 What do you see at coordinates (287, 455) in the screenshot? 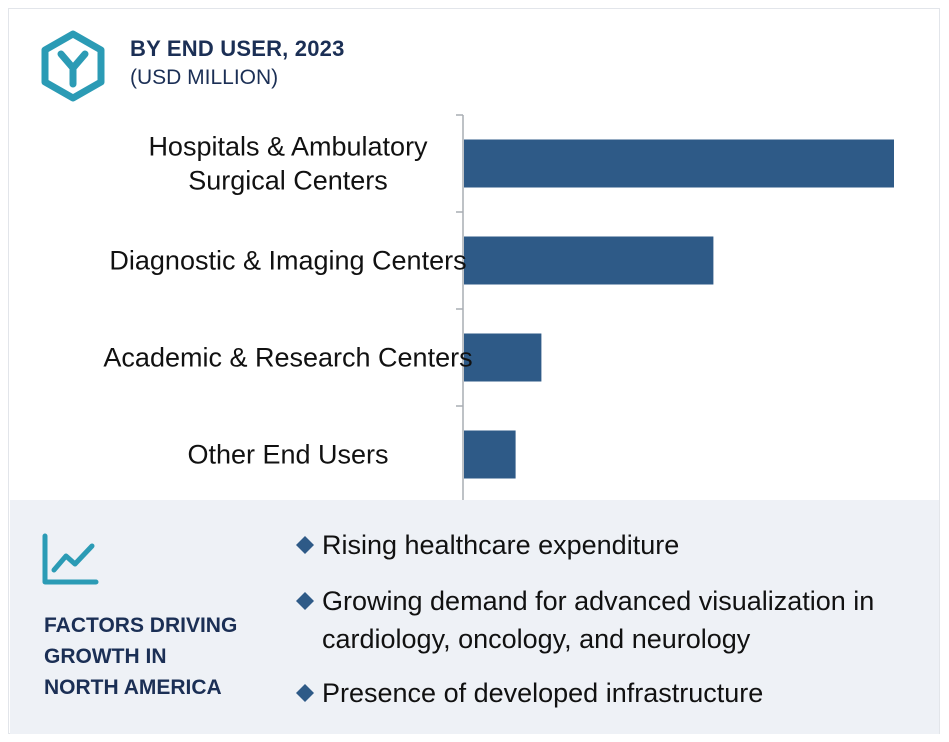
I see `category-label: Other End Users` at bounding box center [287, 455].